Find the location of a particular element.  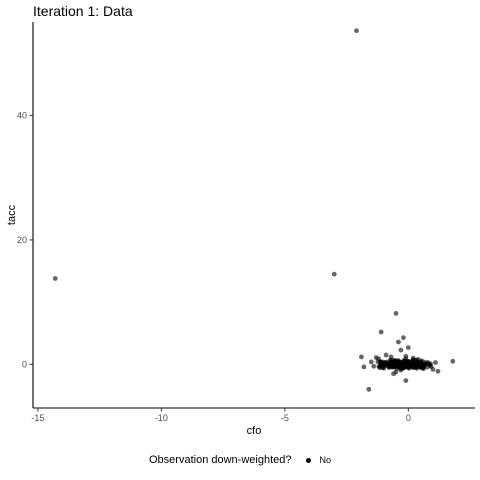

x-tick-label: -10 is located at coordinates (161, 418).